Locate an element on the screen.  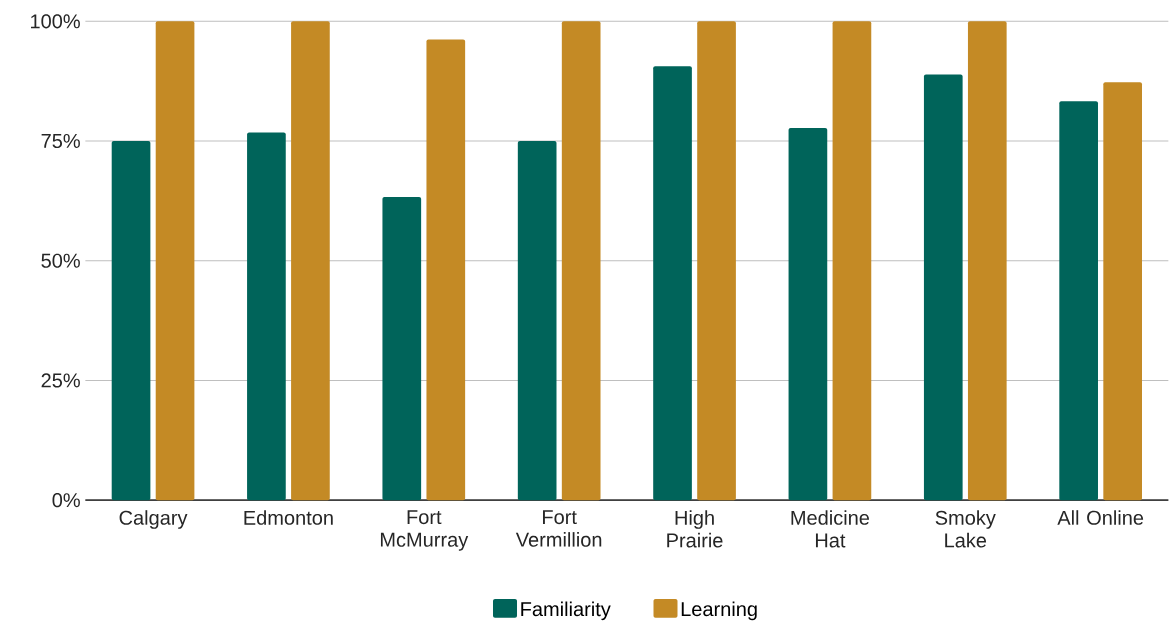
legend-label: Learning is located at coordinates (719, 611).